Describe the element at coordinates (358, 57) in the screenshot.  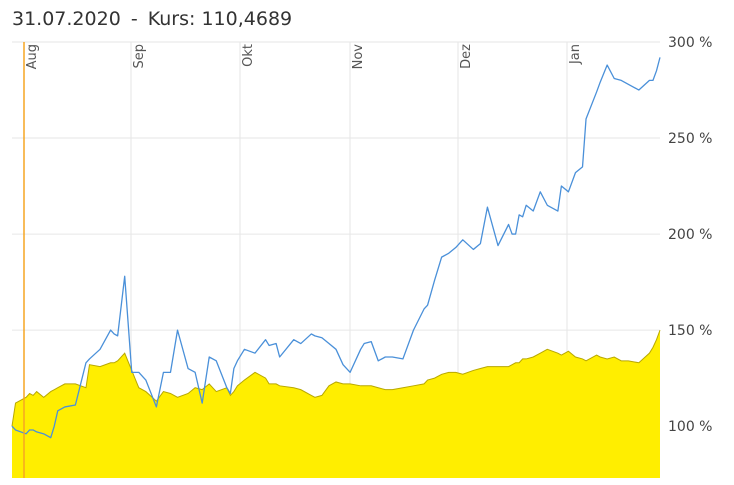
I see `x-tick-label-nov: Nov` at that location.